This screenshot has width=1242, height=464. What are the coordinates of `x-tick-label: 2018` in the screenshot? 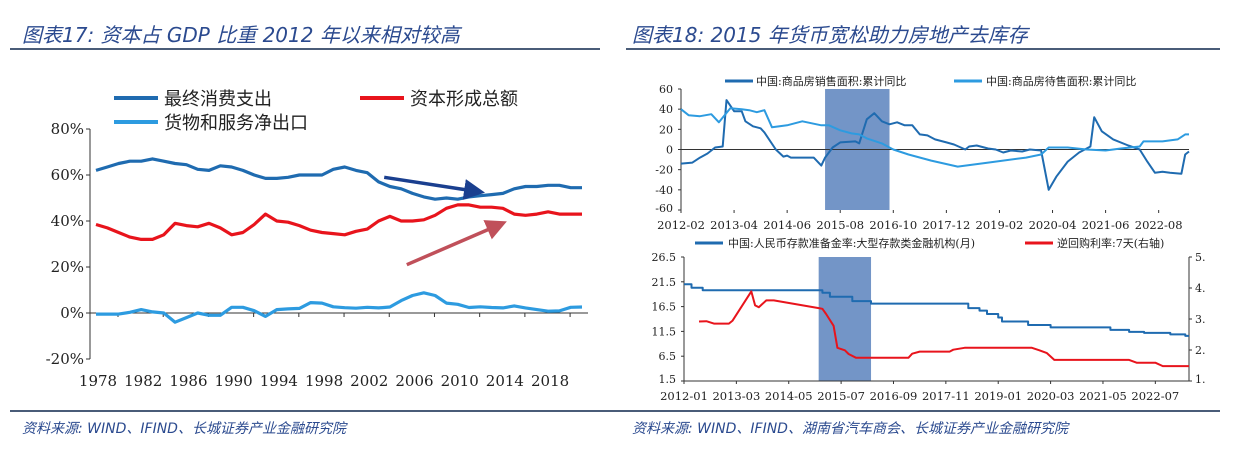 It's located at (550, 381).